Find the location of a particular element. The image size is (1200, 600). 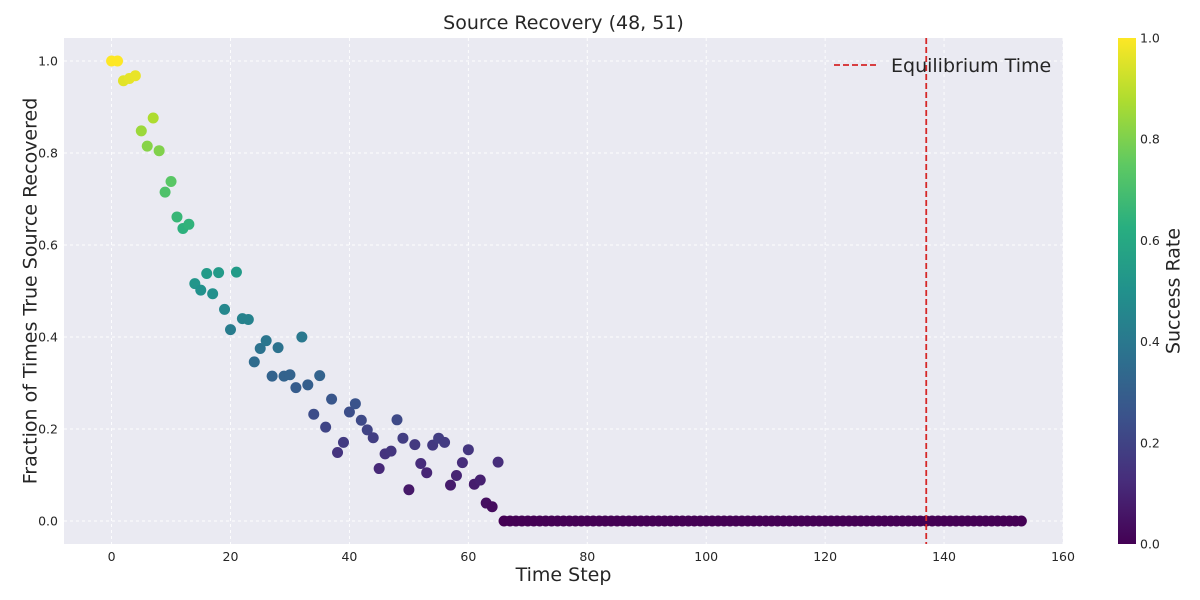

y-axis-ticks: 0.0 0.2 0.4 0.6 0.8 1.0 is located at coordinates (48, 291).